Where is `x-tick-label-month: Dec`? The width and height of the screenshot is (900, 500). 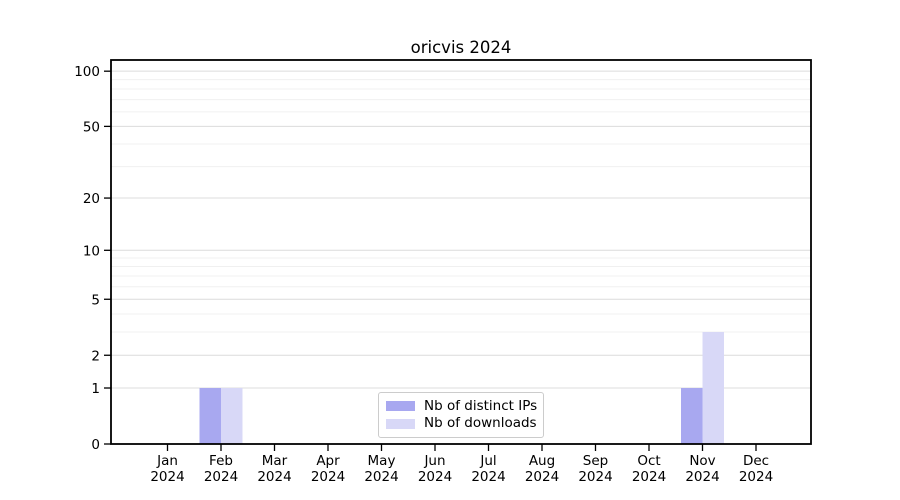
x-tick-label-month: Dec is located at coordinates (756, 461).